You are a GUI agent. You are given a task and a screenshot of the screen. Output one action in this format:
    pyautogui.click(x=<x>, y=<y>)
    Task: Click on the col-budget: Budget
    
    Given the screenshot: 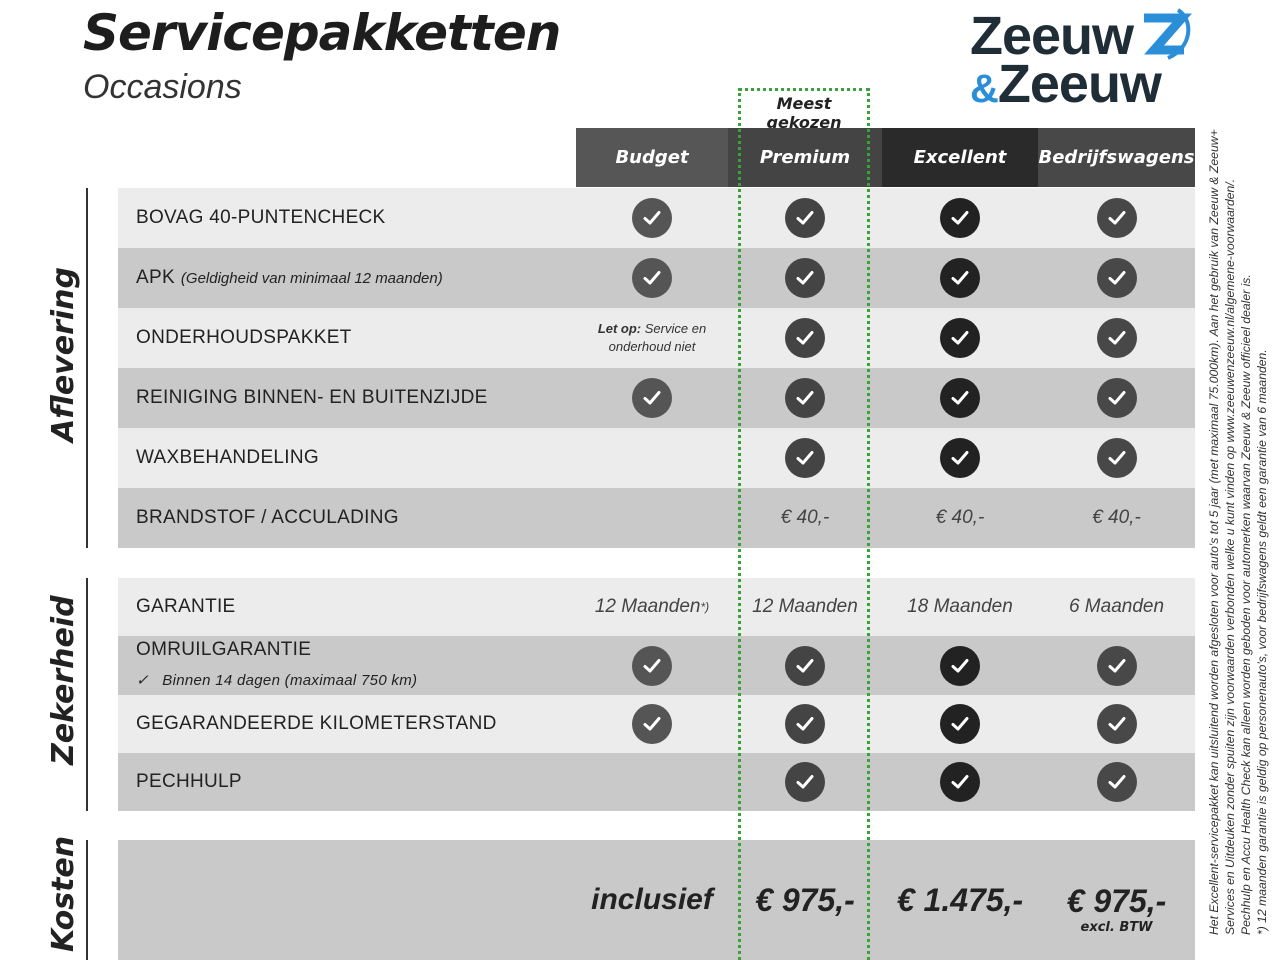 What is the action you would take?
    pyautogui.click(x=652, y=157)
    